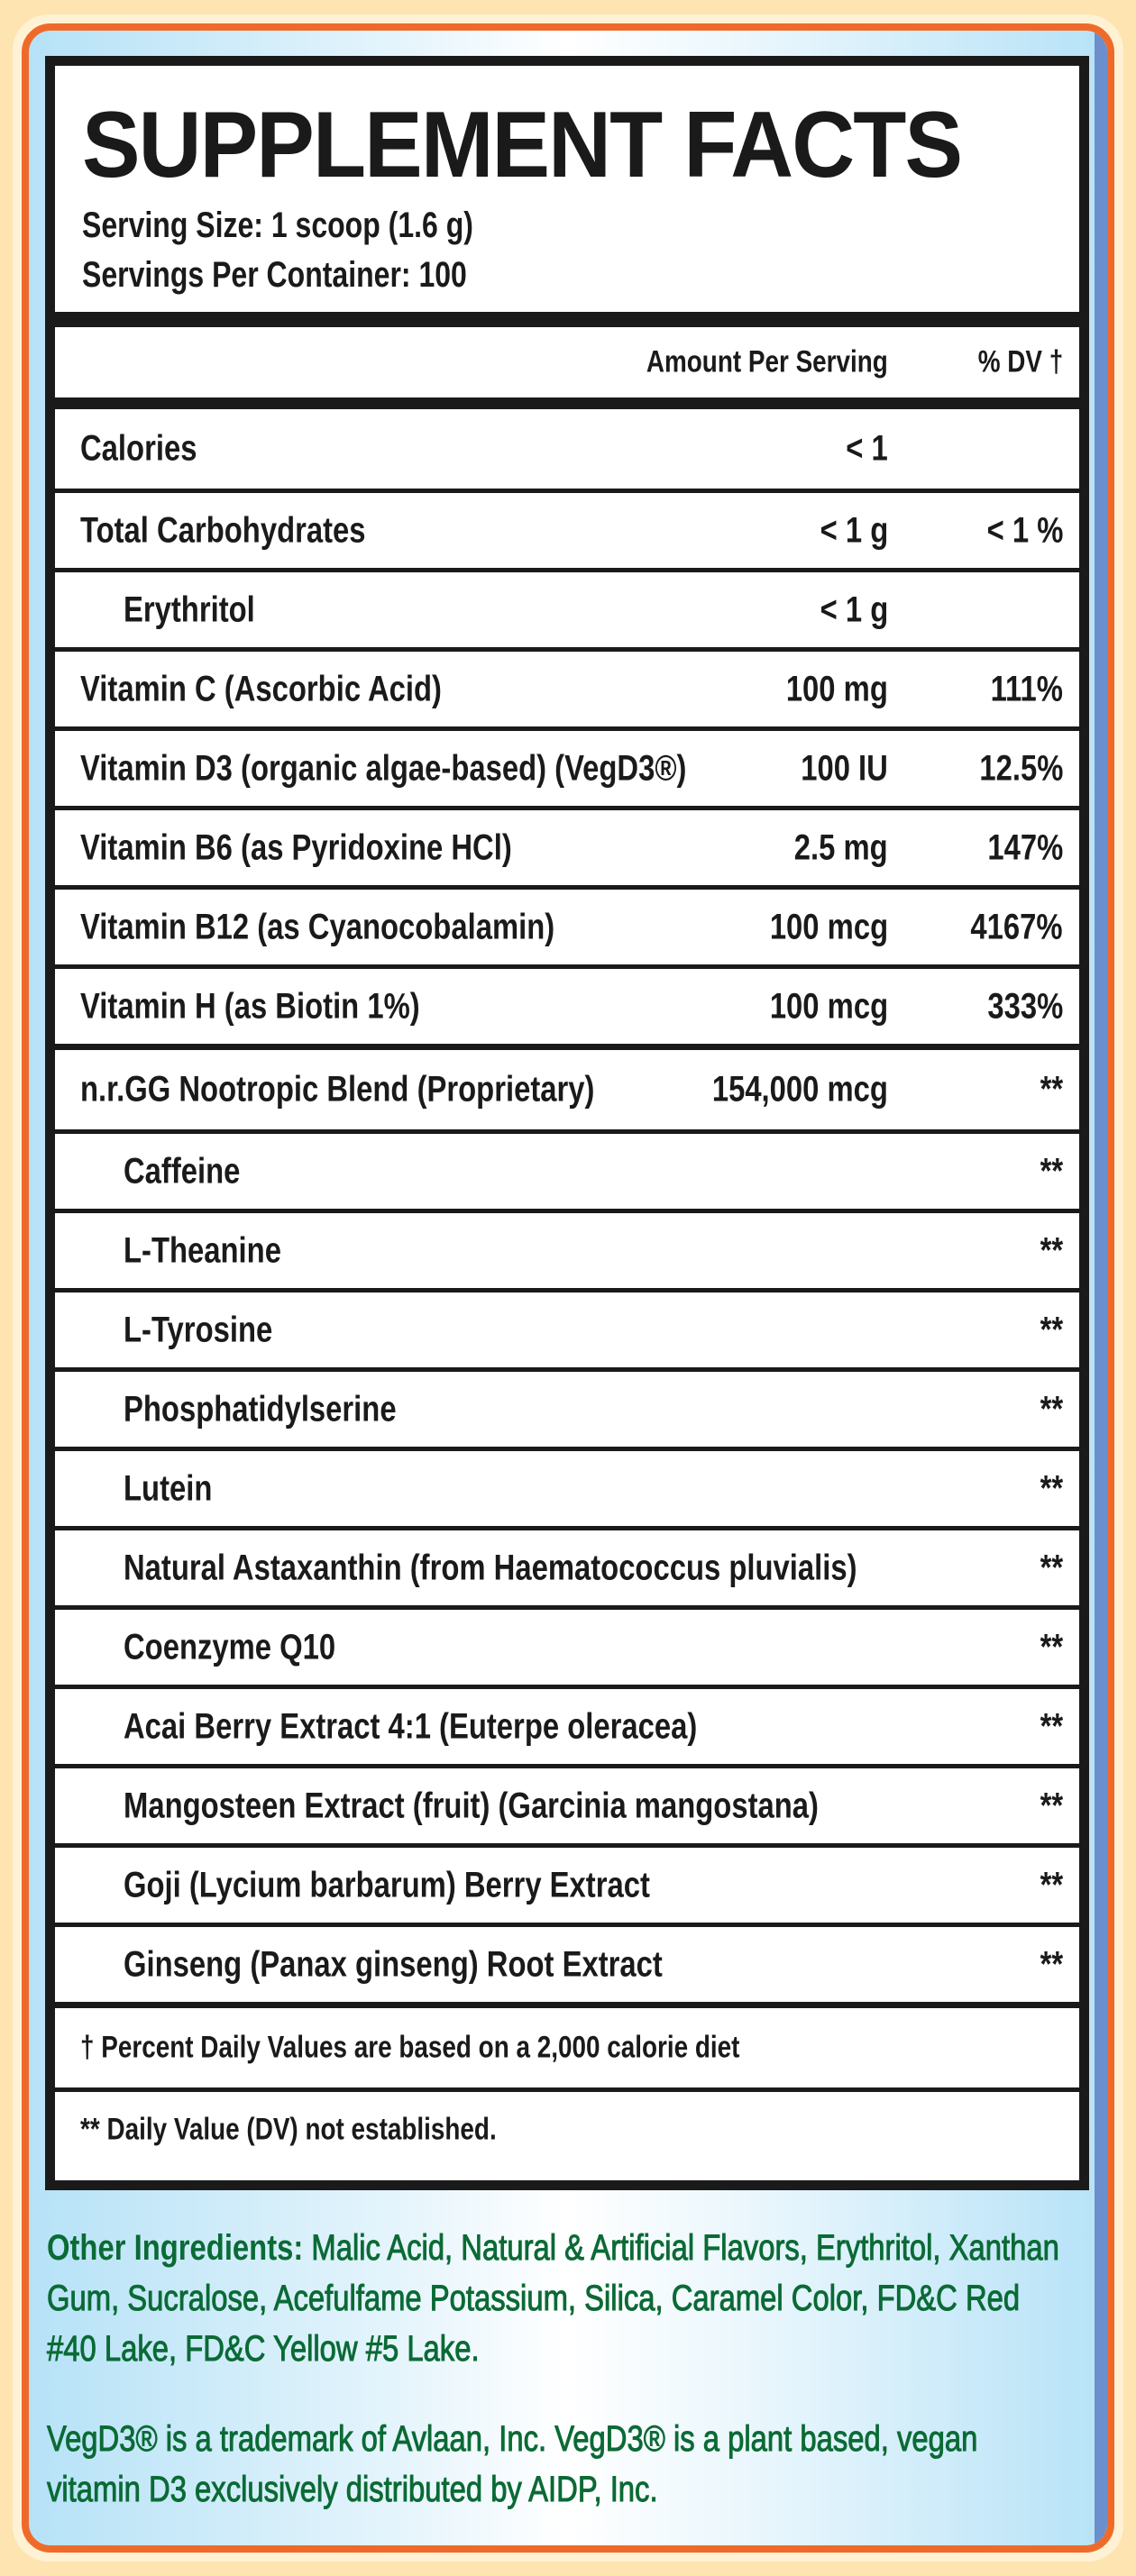 This screenshot has width=1136, height=2576. Describe the element at coordinates (567, 845) in the screenshot. I see `nutrient-row: Vitamin B6 (as Pyridoxine HCl) 2.5 mg 147%` at that location.